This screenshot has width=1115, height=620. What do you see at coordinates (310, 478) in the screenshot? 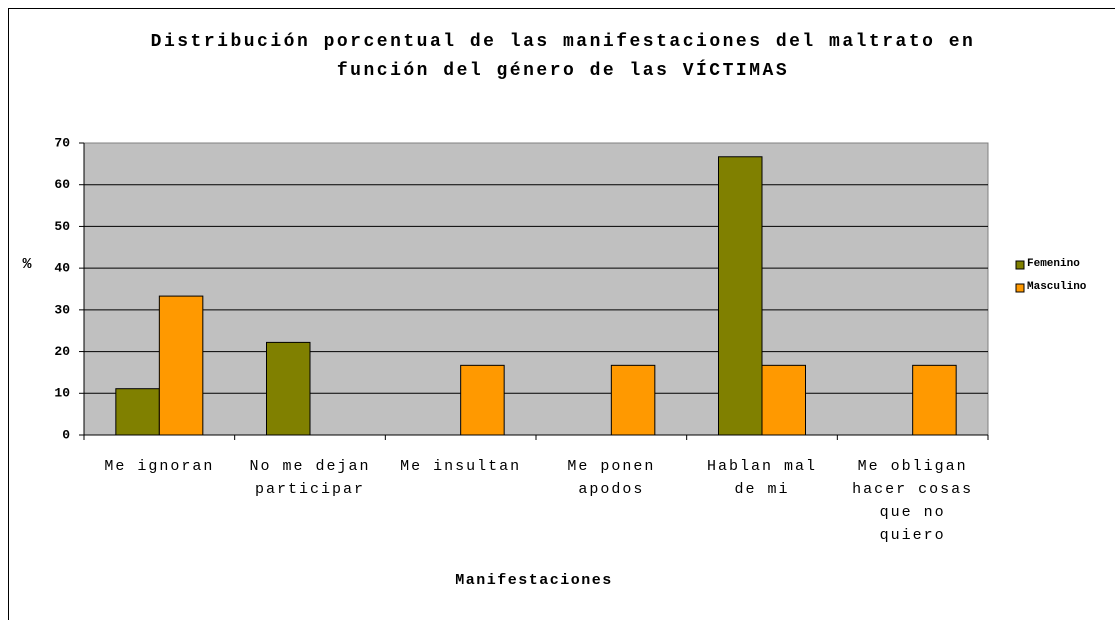
I see `x-tick-label: No me dejan participar` at bounding box center [310, 478].